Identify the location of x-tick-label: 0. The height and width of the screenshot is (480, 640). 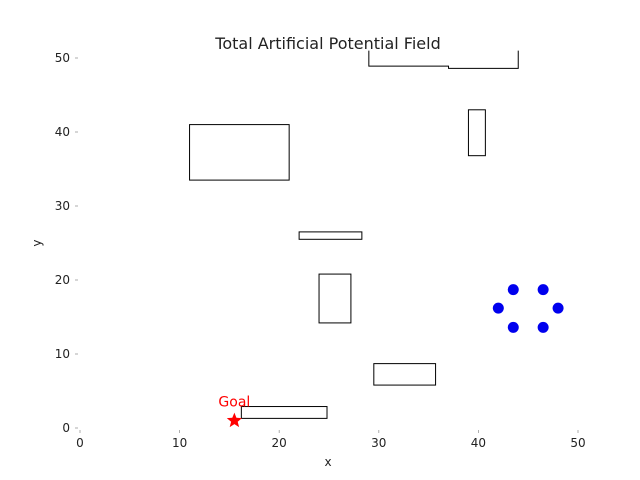
(80, 443).